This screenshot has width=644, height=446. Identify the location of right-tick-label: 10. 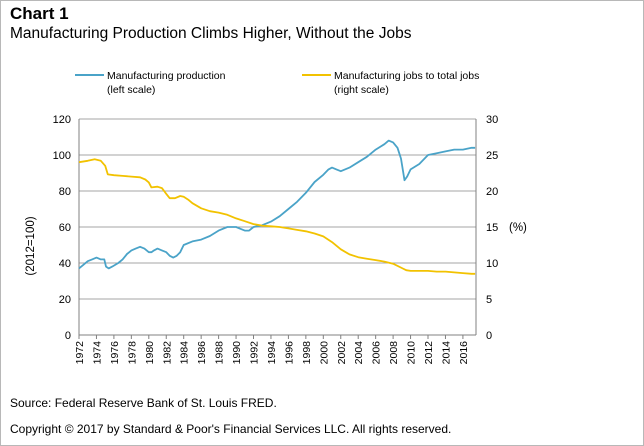
(492, 264).